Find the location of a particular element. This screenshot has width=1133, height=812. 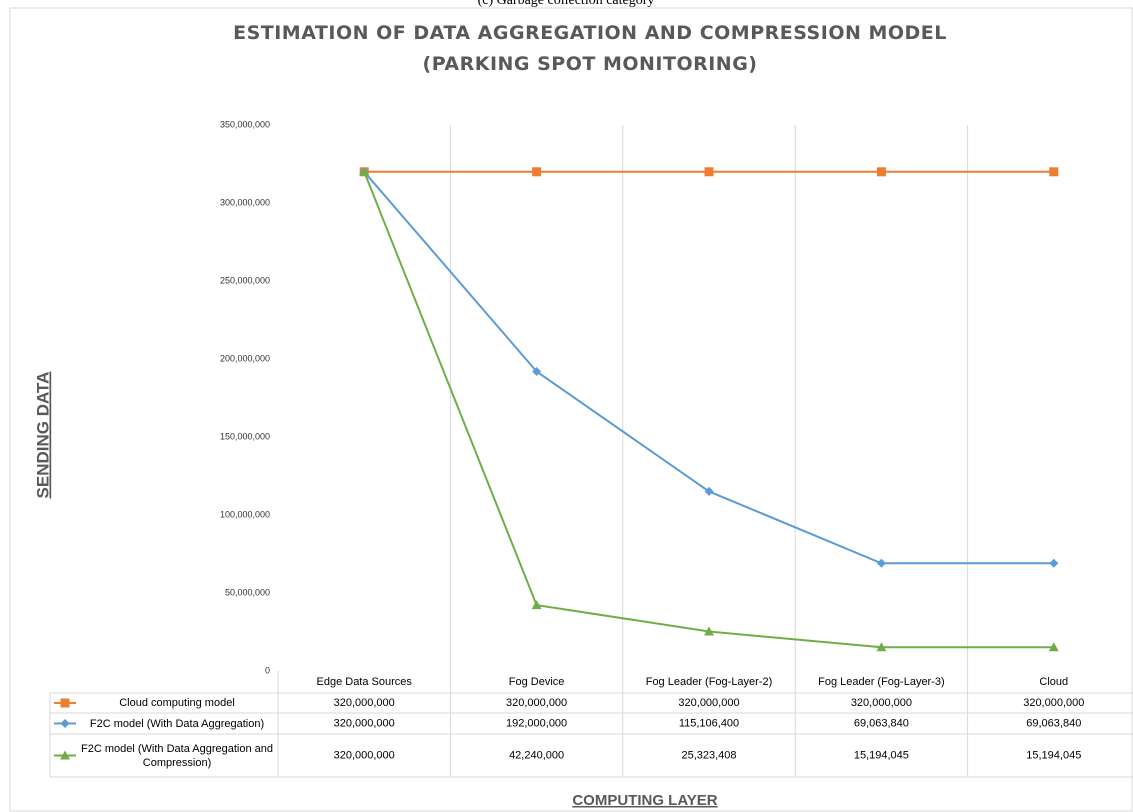

y-axis-label: SENDING DATA is located at coordinates (42, 435).